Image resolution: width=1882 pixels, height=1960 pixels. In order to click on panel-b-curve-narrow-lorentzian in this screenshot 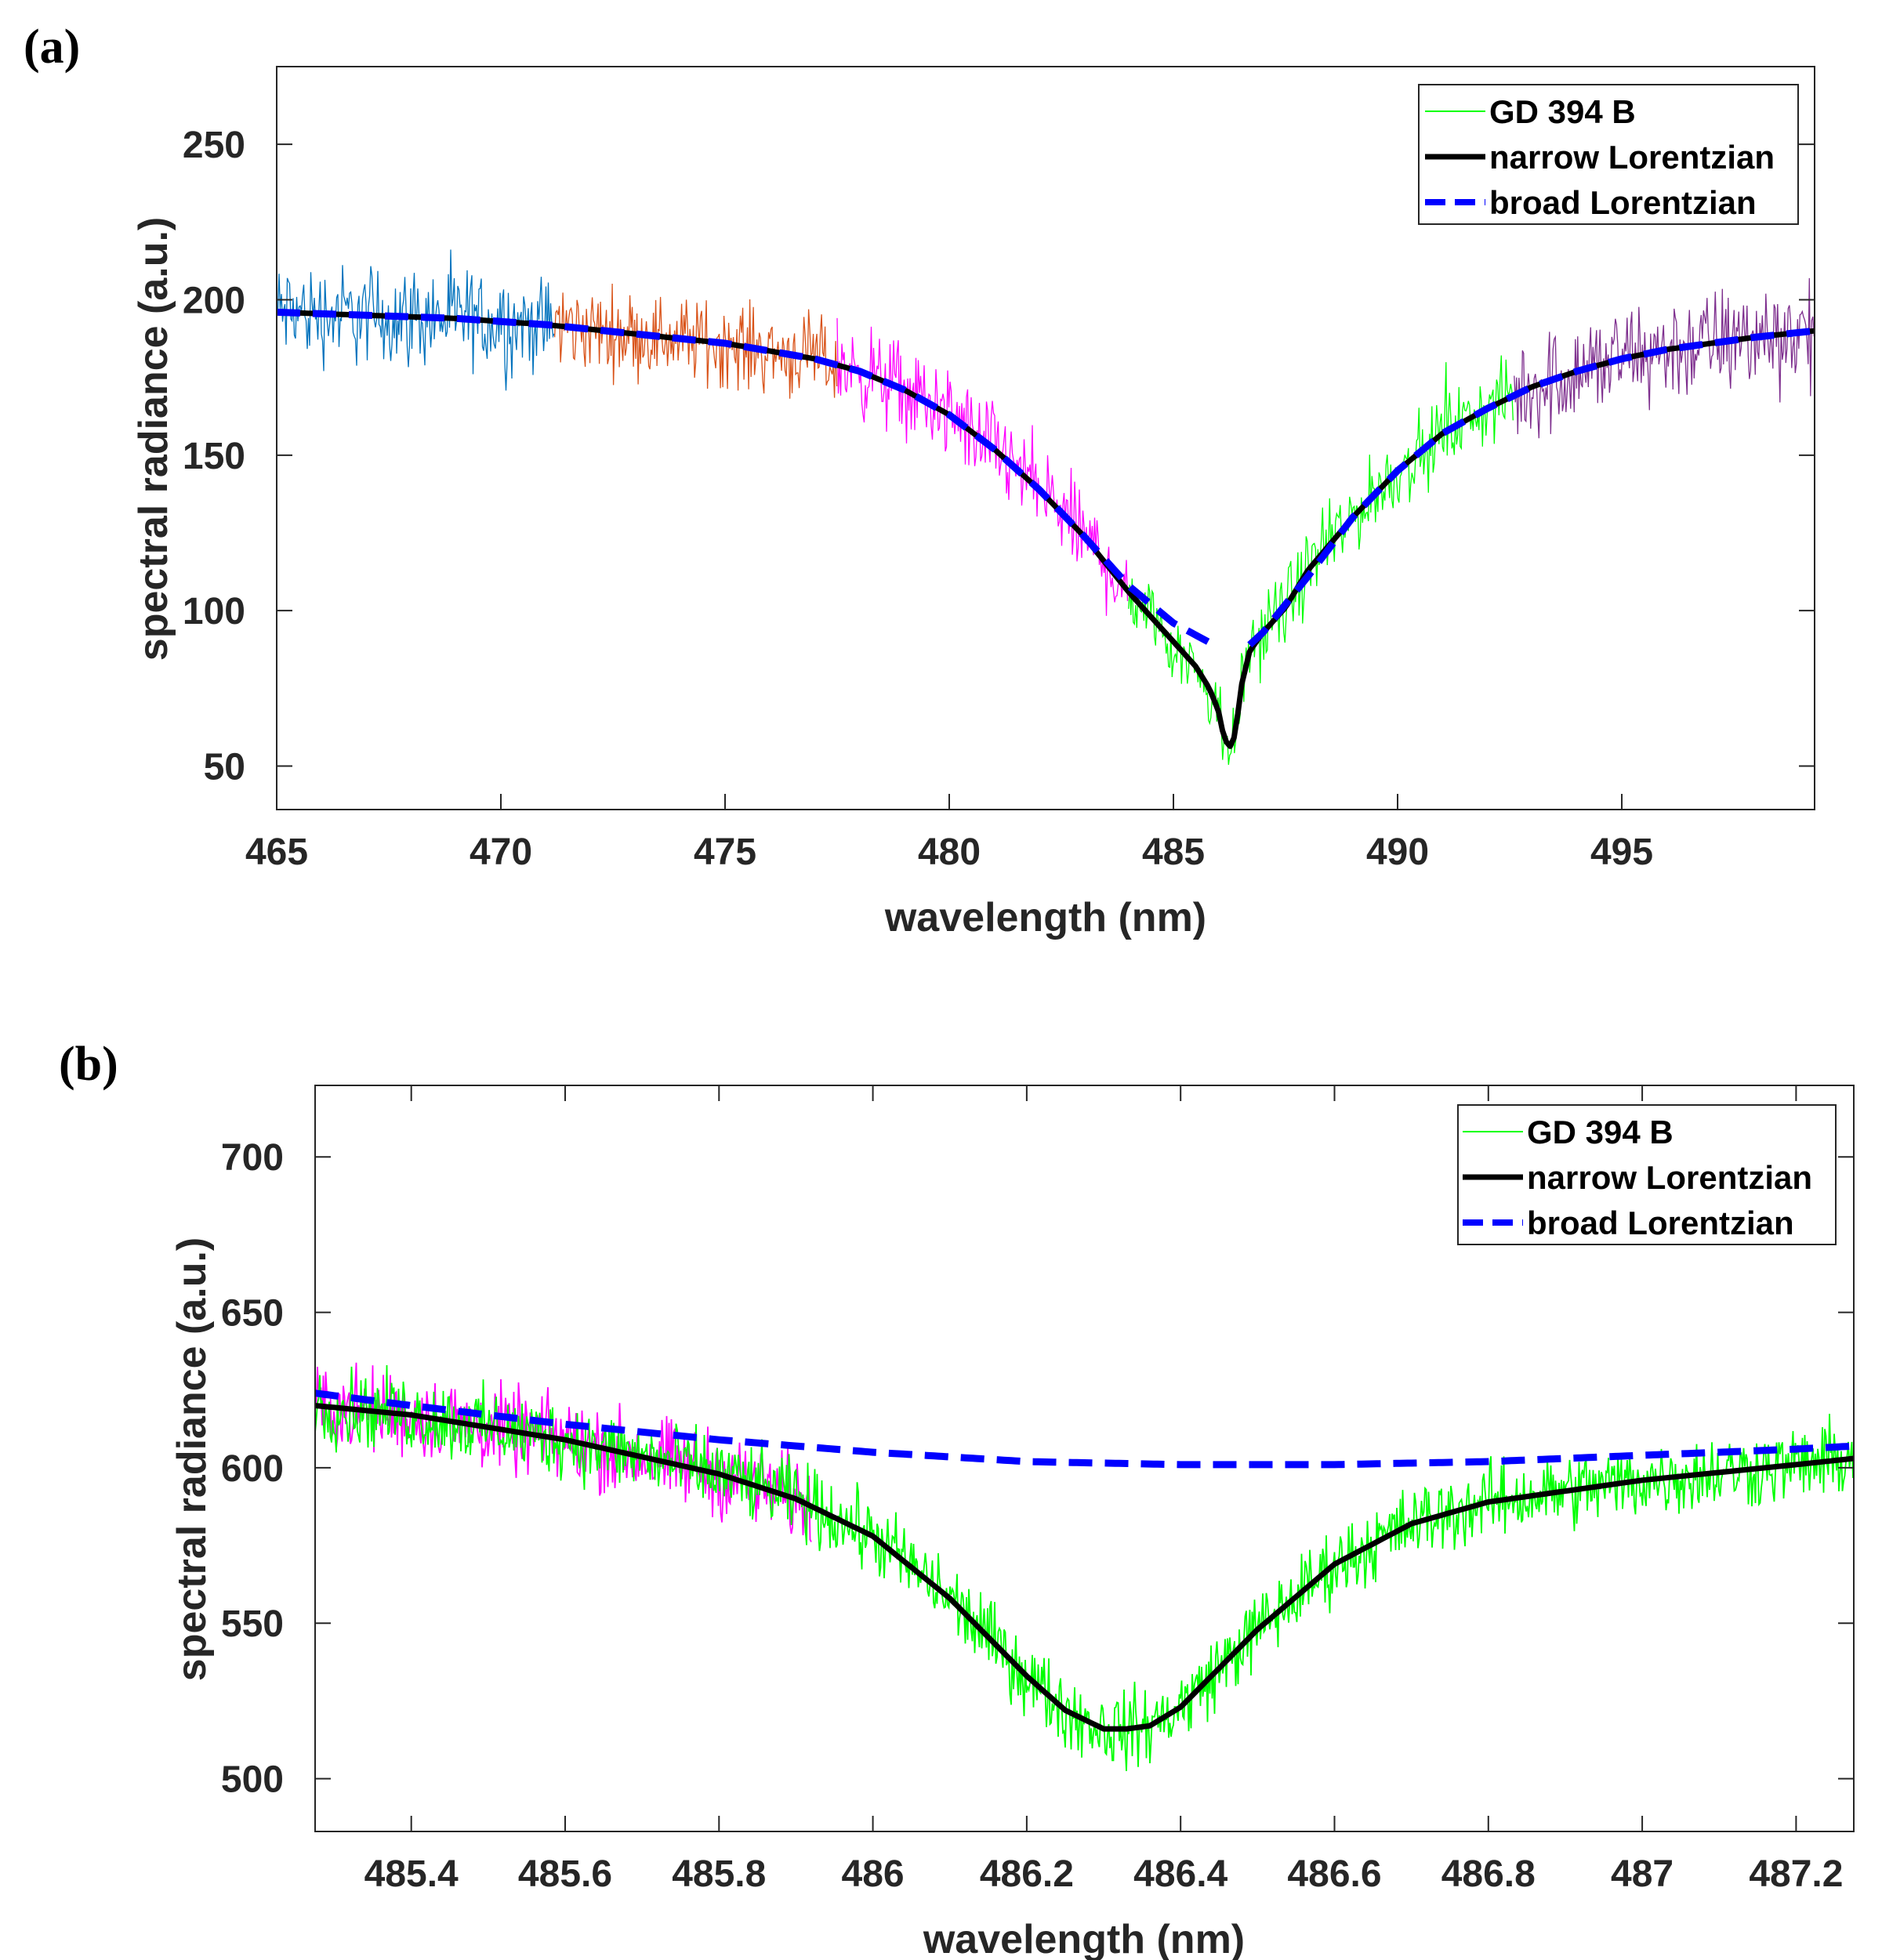, I will do `click(1084, 1567)`.